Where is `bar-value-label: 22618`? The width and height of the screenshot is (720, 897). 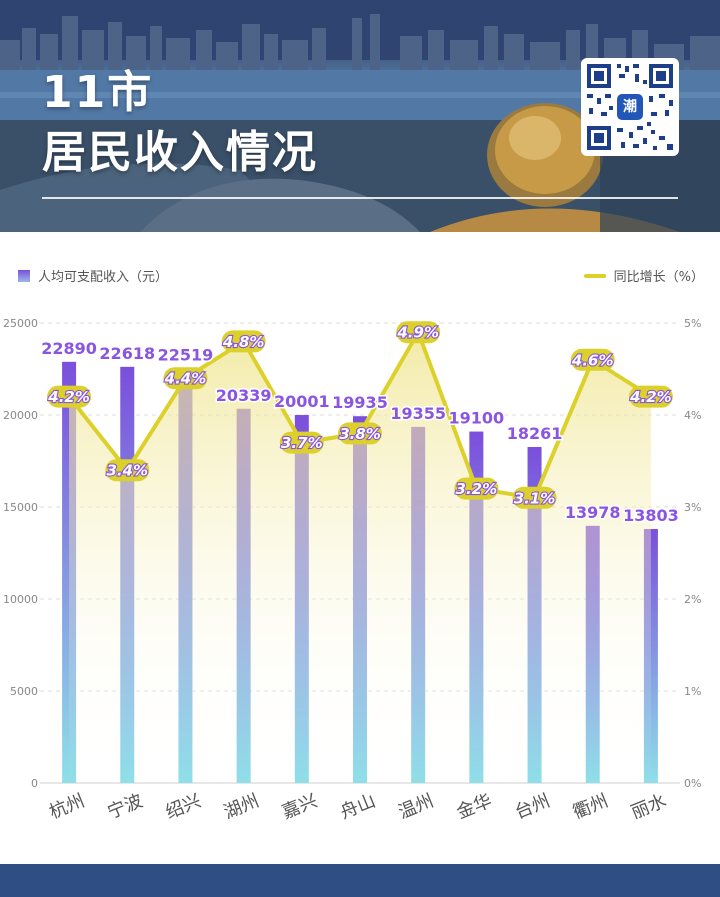 bar-value-label: 22618 is located at coordinates (127, 353).